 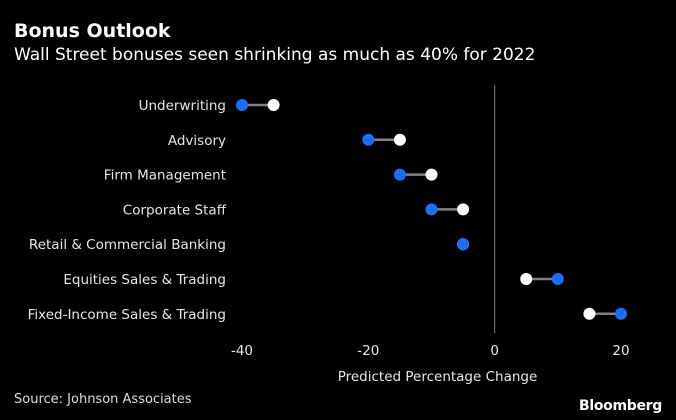 I want to click on x-tick-label: -20, so click(x=368, y=351).